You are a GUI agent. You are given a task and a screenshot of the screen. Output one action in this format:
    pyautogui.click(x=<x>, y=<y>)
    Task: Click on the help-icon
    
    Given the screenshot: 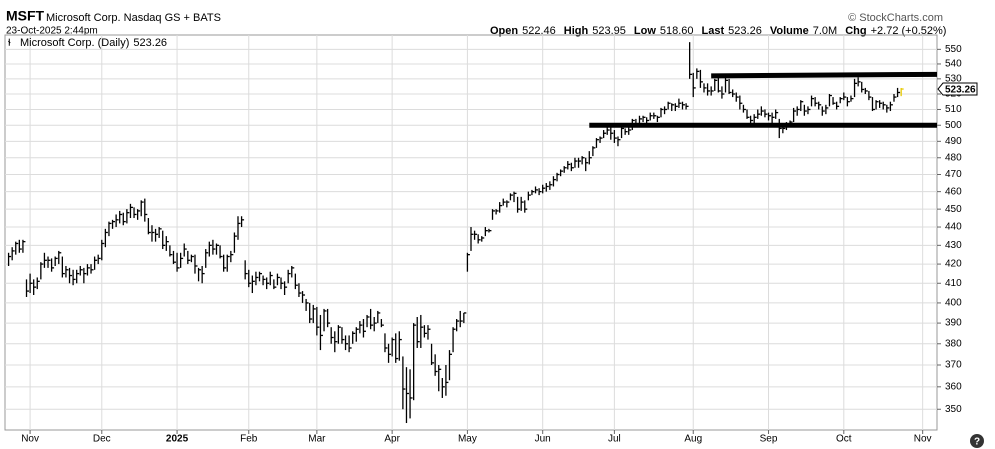 What is the action you would take?
    pyautogui.click(x=977, y=441)
    